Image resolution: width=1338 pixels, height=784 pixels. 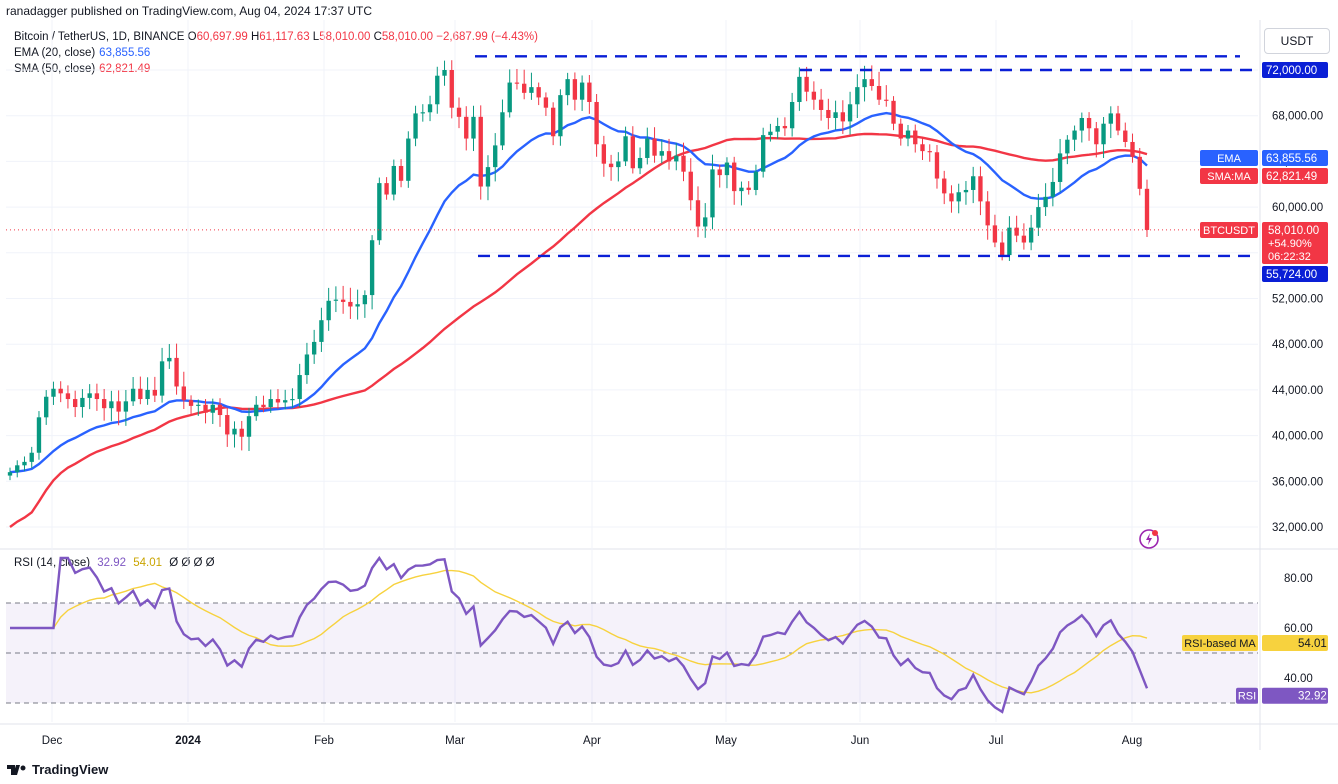 I want to click on rsi-ma-value: 54.01, so click(x=1312, y=644).